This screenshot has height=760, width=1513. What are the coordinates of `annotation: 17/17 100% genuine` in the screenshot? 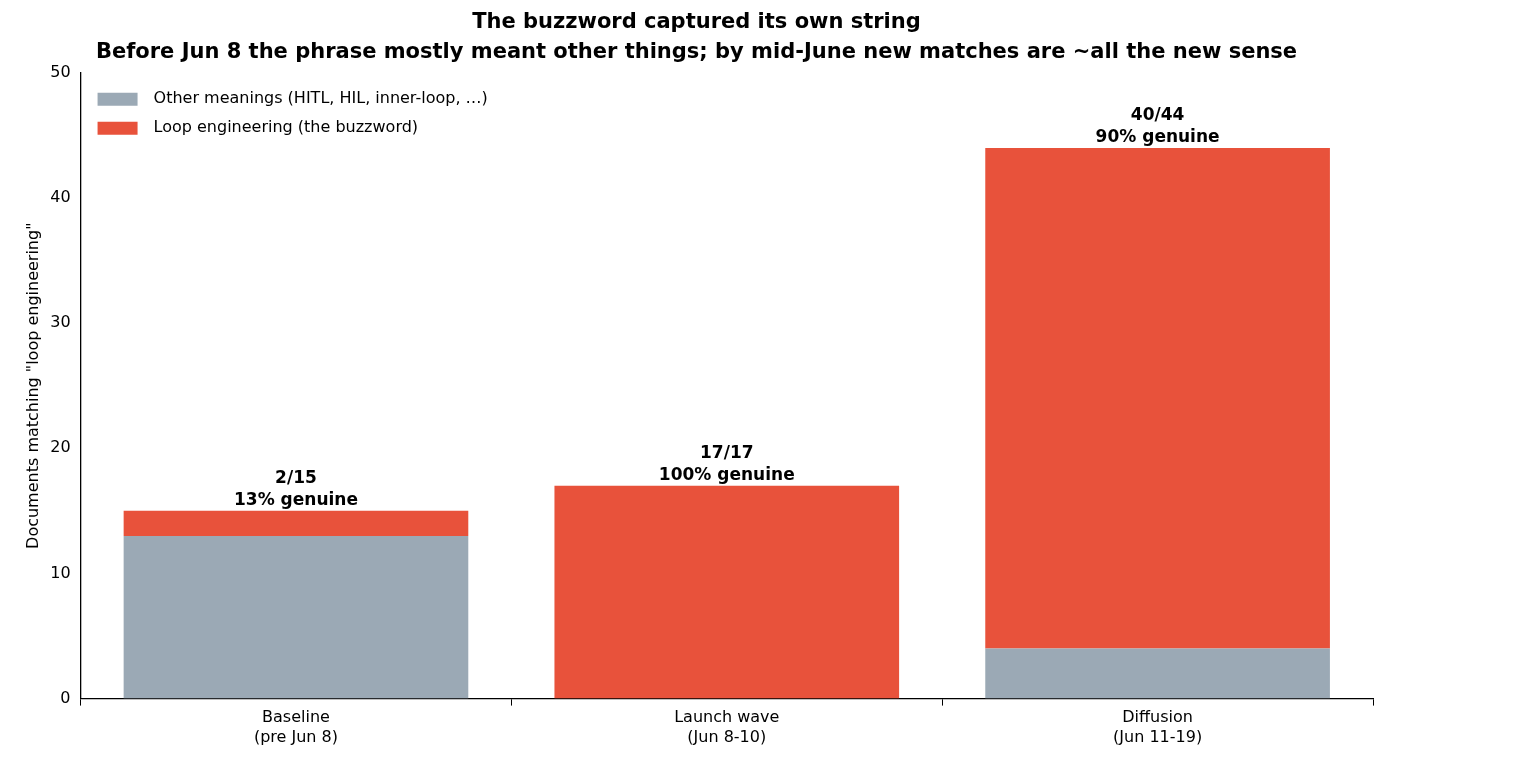 It's located at (726, 462).